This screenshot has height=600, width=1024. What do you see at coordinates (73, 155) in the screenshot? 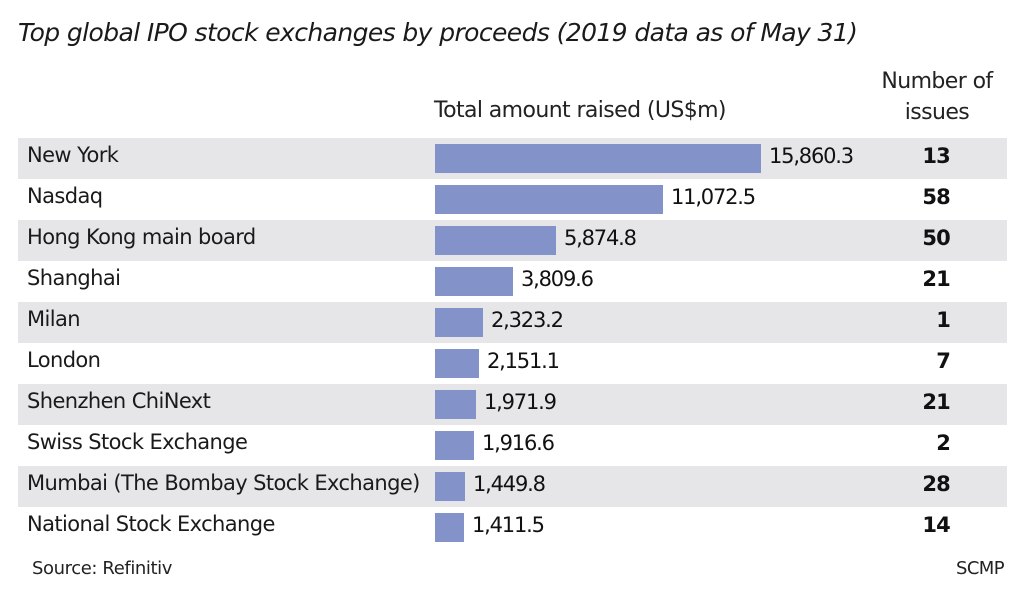
I see `category-label: New York` at bounding box center [73, 155].